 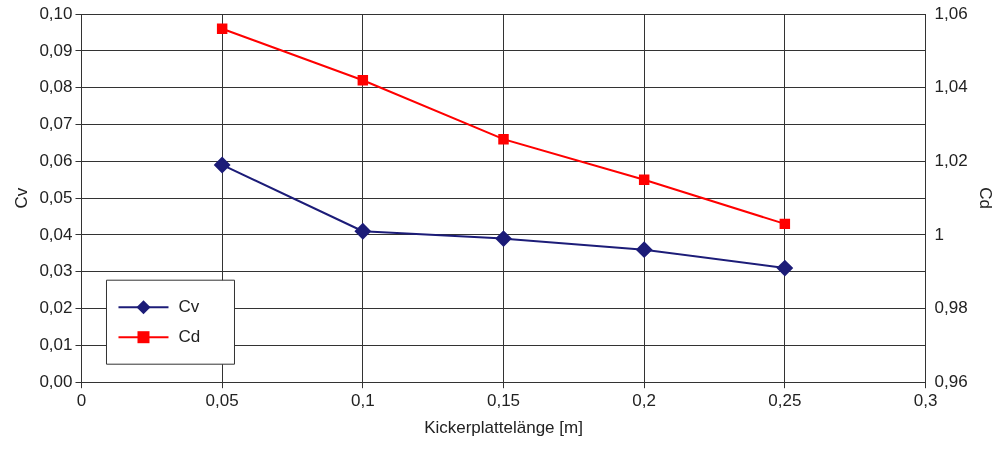 I want to click on y-tick-label: 0,03, so click(x=56, y=271).